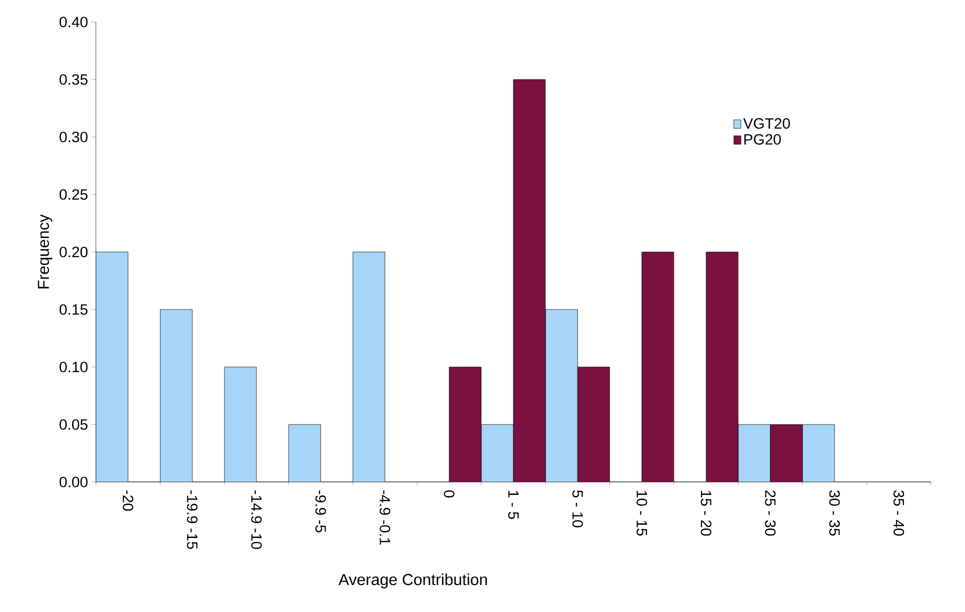 The image size is (965, 612). Describe the element at coordinates (74, 309) in the screenshot. I see `y-tick-label: 0.15` at that location.